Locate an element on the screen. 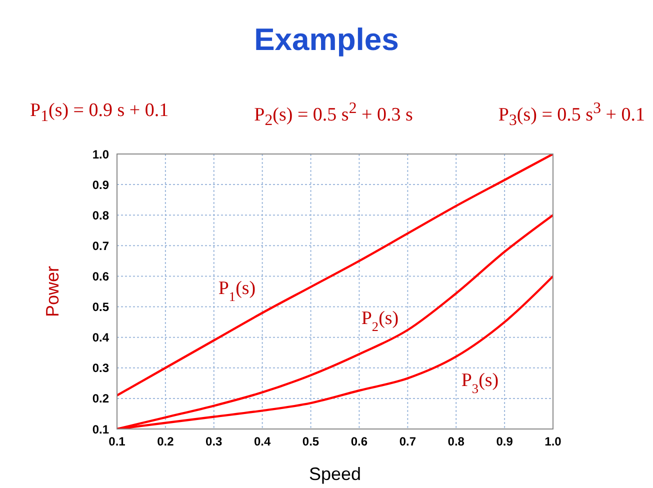 This screenshot has width=653, height=488. series-label: P$_{2}$(s) is located at coordinates (380, 321).